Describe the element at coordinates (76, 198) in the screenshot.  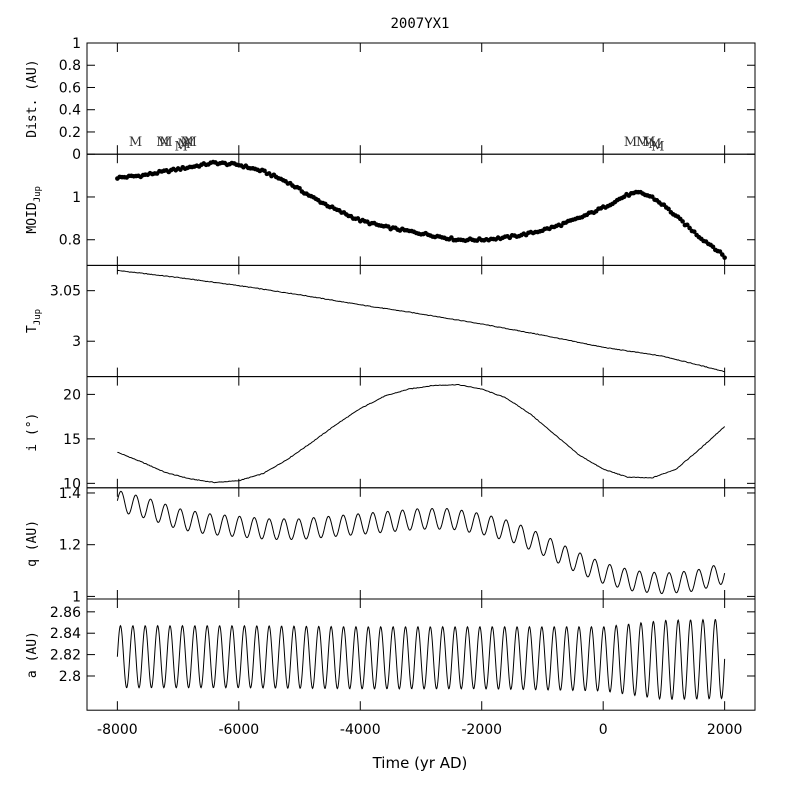
I see `y-tick-label-moid: 1` at that location.